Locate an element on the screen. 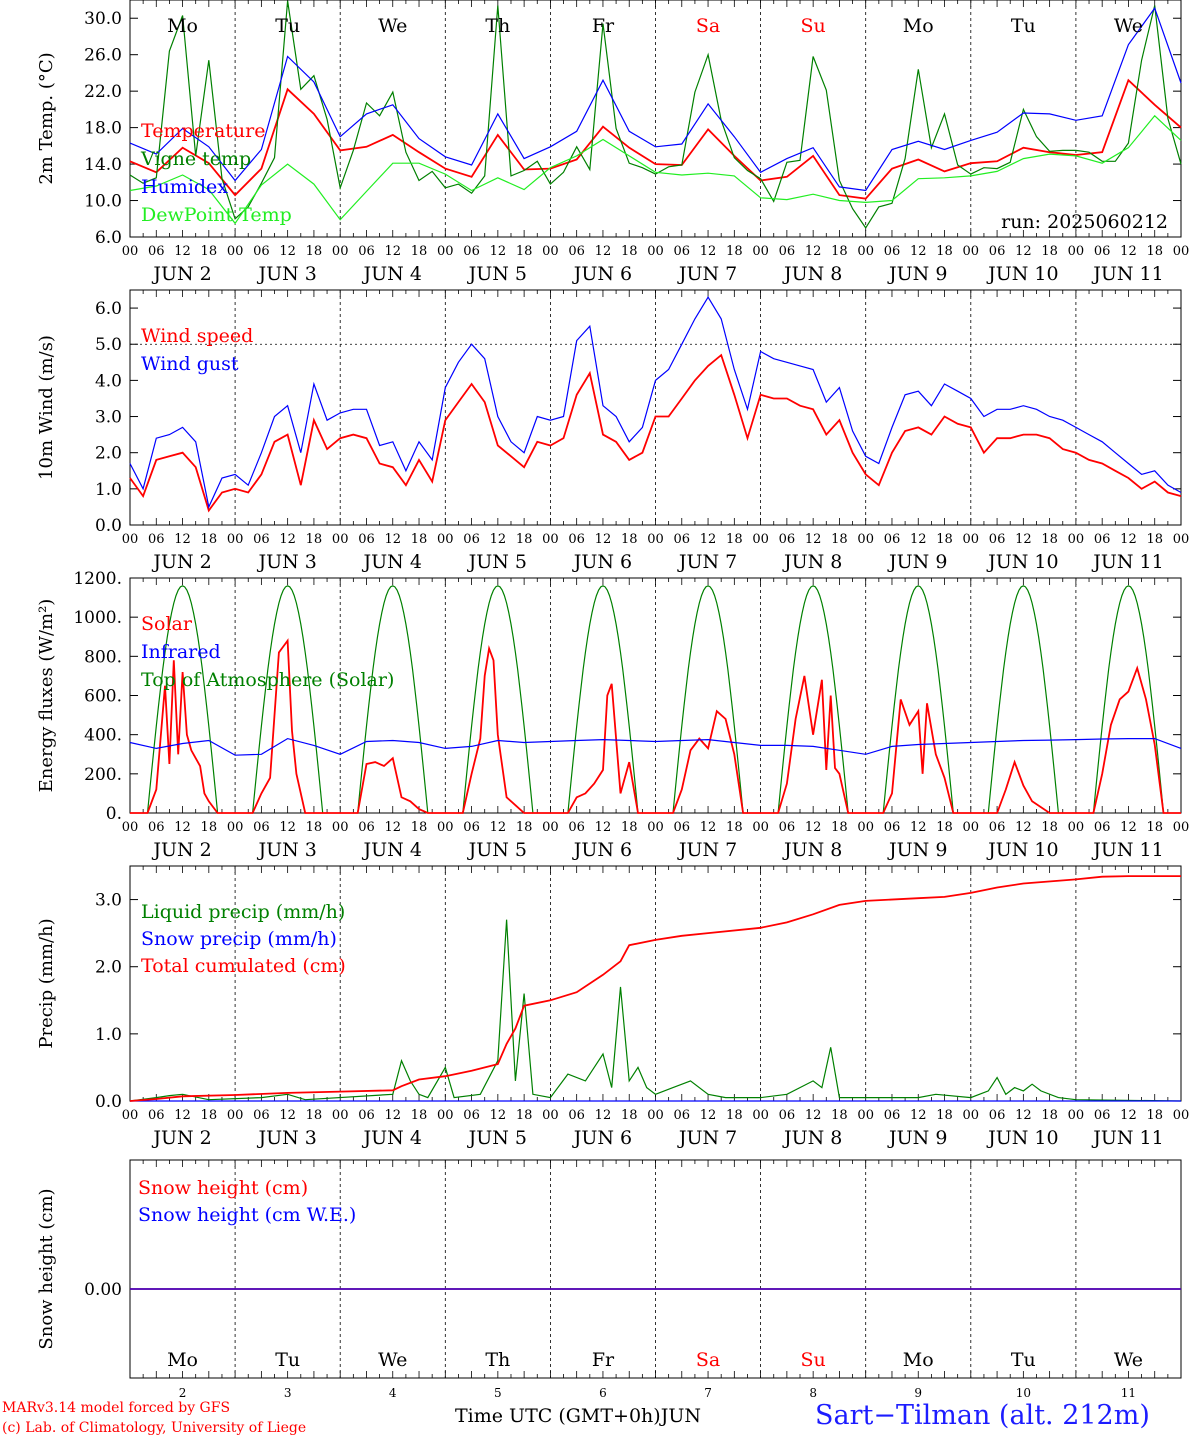  day-number: 4 is located at coordinates (393, 1393).